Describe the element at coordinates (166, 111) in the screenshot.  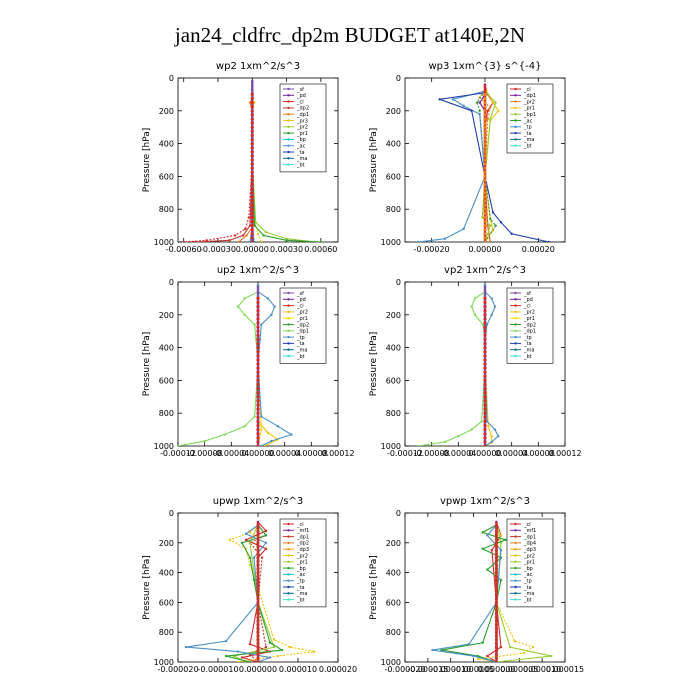
I see `y-tick-label: 200` at that location.